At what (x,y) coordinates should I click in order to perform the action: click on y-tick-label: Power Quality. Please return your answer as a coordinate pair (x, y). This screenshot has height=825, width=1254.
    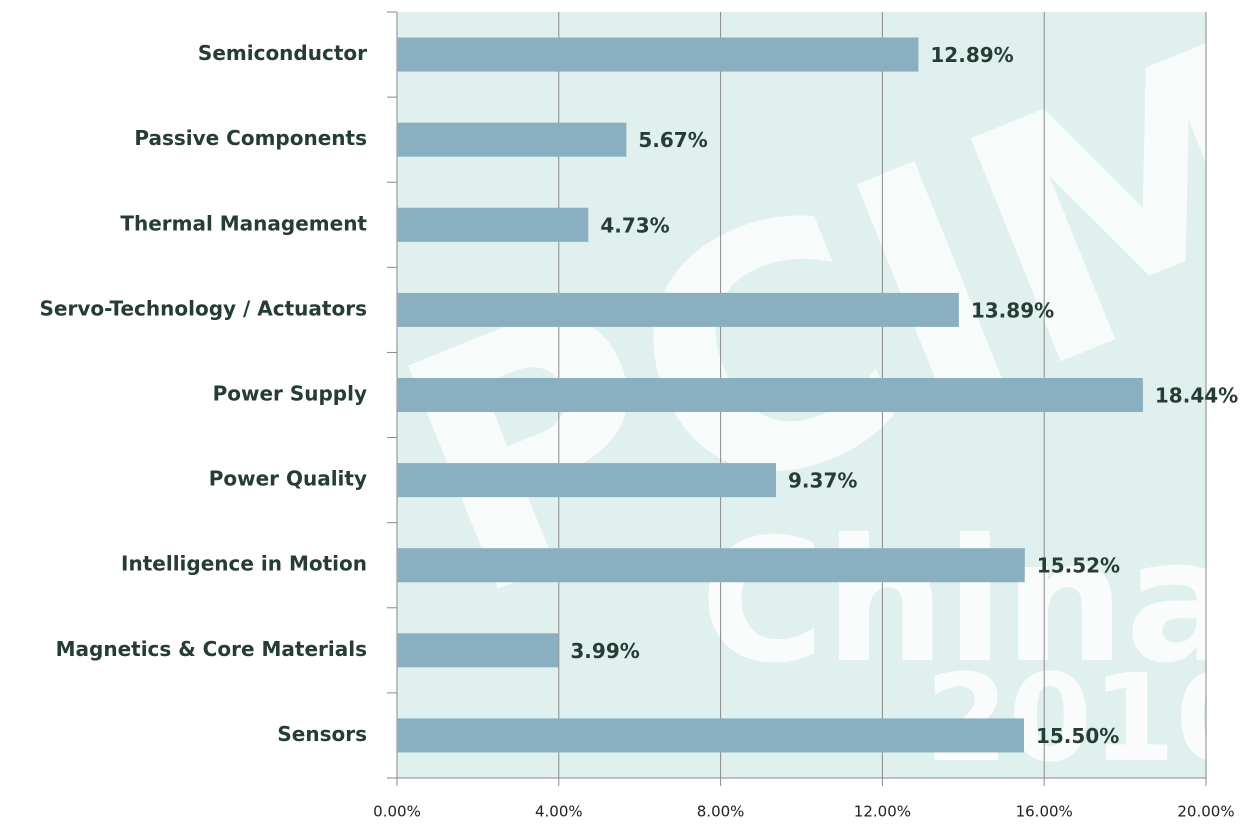
    Looking at the image, I should click on (288, 479).